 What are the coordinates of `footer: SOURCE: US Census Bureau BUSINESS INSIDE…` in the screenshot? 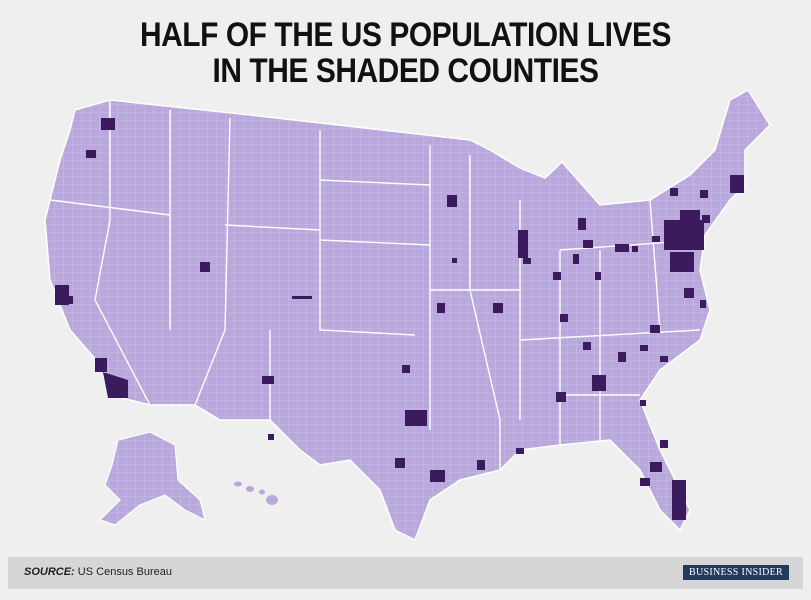 It's located at (405, 573).